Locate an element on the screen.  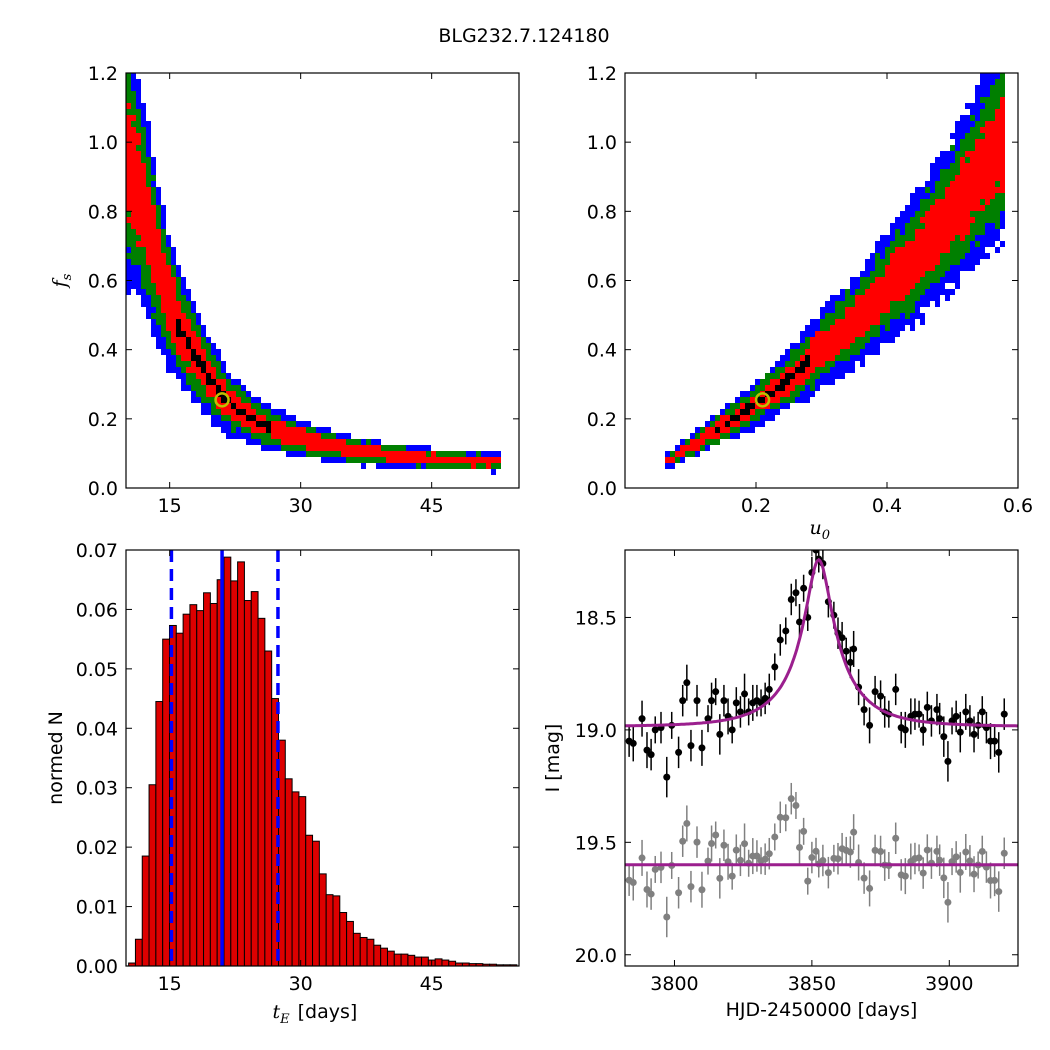
x-tick-label: 30 is located at coordinates (301, 984).